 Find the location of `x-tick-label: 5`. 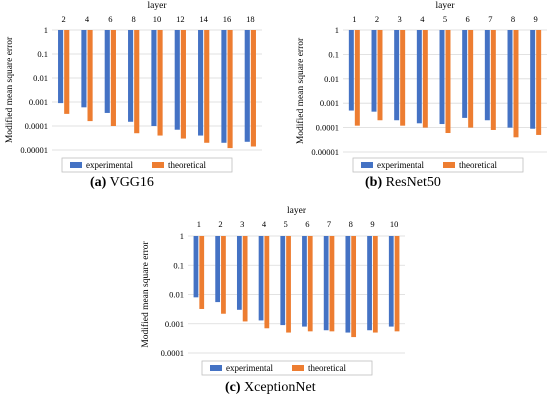

x-tick-label: 5 is located at coordinates (445, 19).